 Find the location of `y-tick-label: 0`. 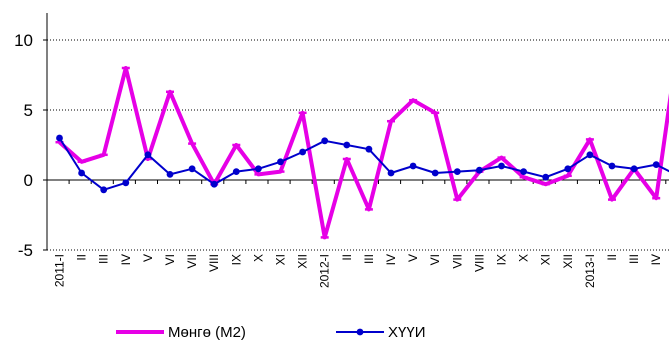

y-tick-label: 0 is located at coordinates (28, 180).